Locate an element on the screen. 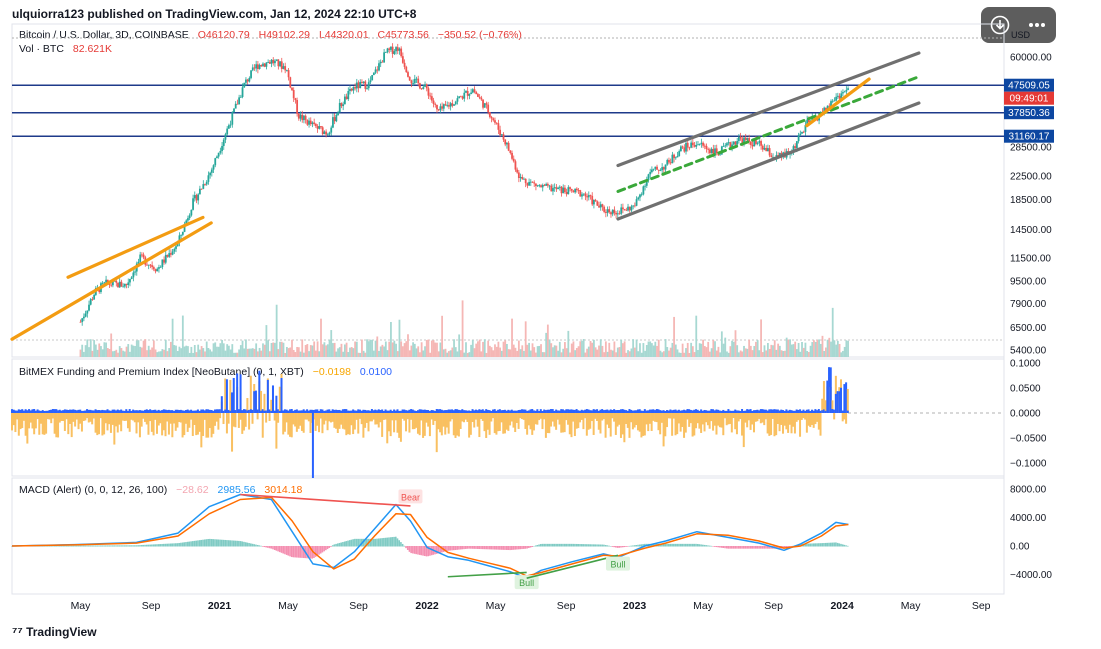  price-tick-label: 9500.00 is located at coordinates (1028, 282).